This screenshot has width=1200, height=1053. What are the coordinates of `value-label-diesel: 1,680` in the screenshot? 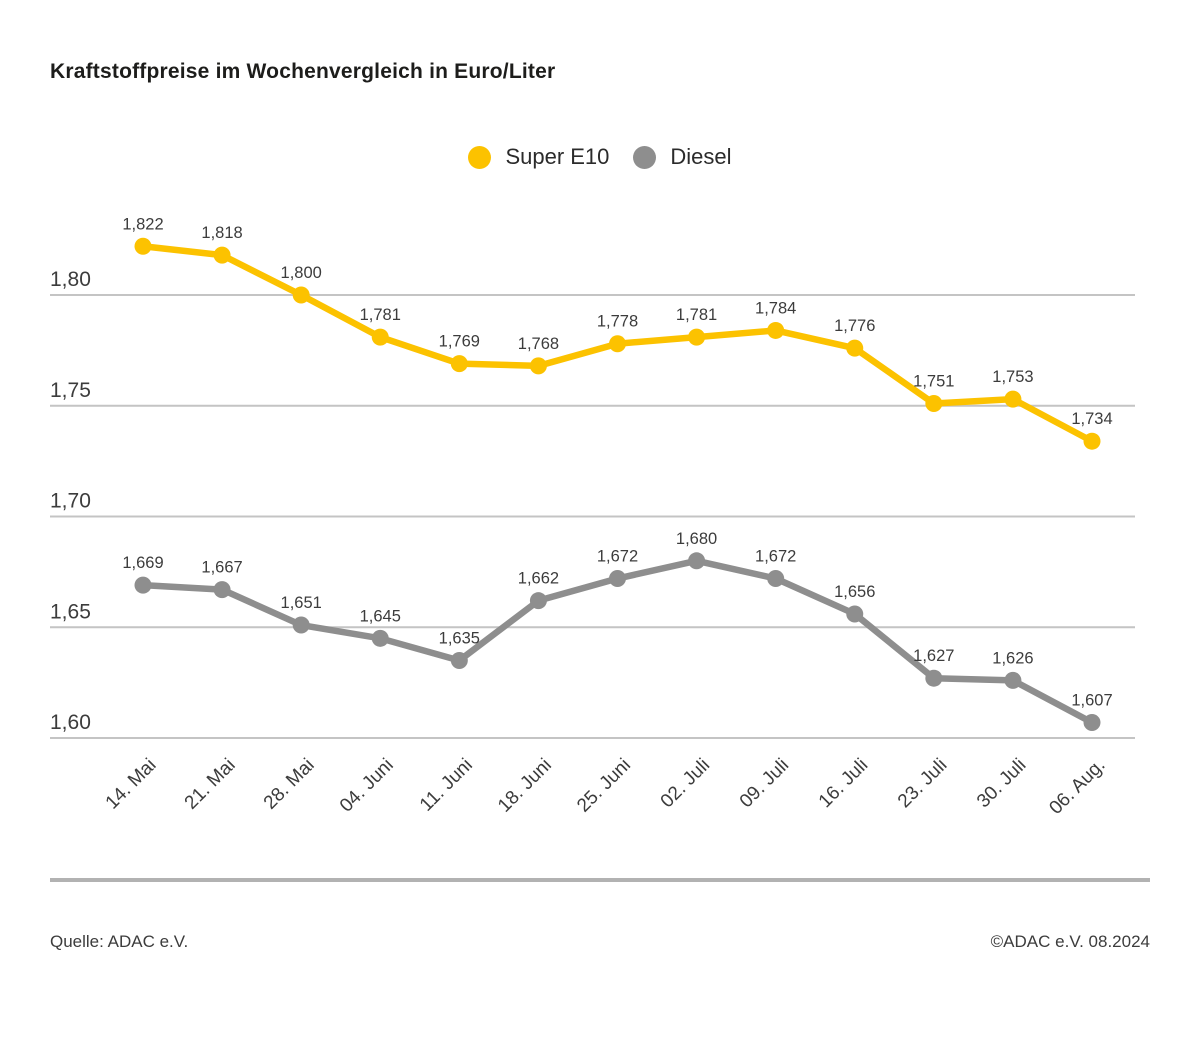 It's located at (696, 539).